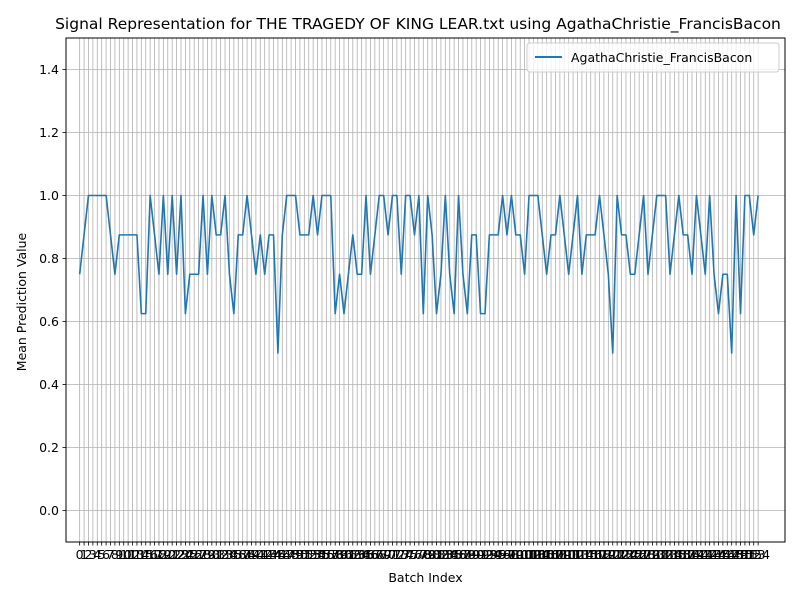 The height and width of the screenshot is (600, 800). What do you see at coordinates (278, 554) in the screenshot?
I see `x-tick-label: 45` at bounding box center [278, 554].